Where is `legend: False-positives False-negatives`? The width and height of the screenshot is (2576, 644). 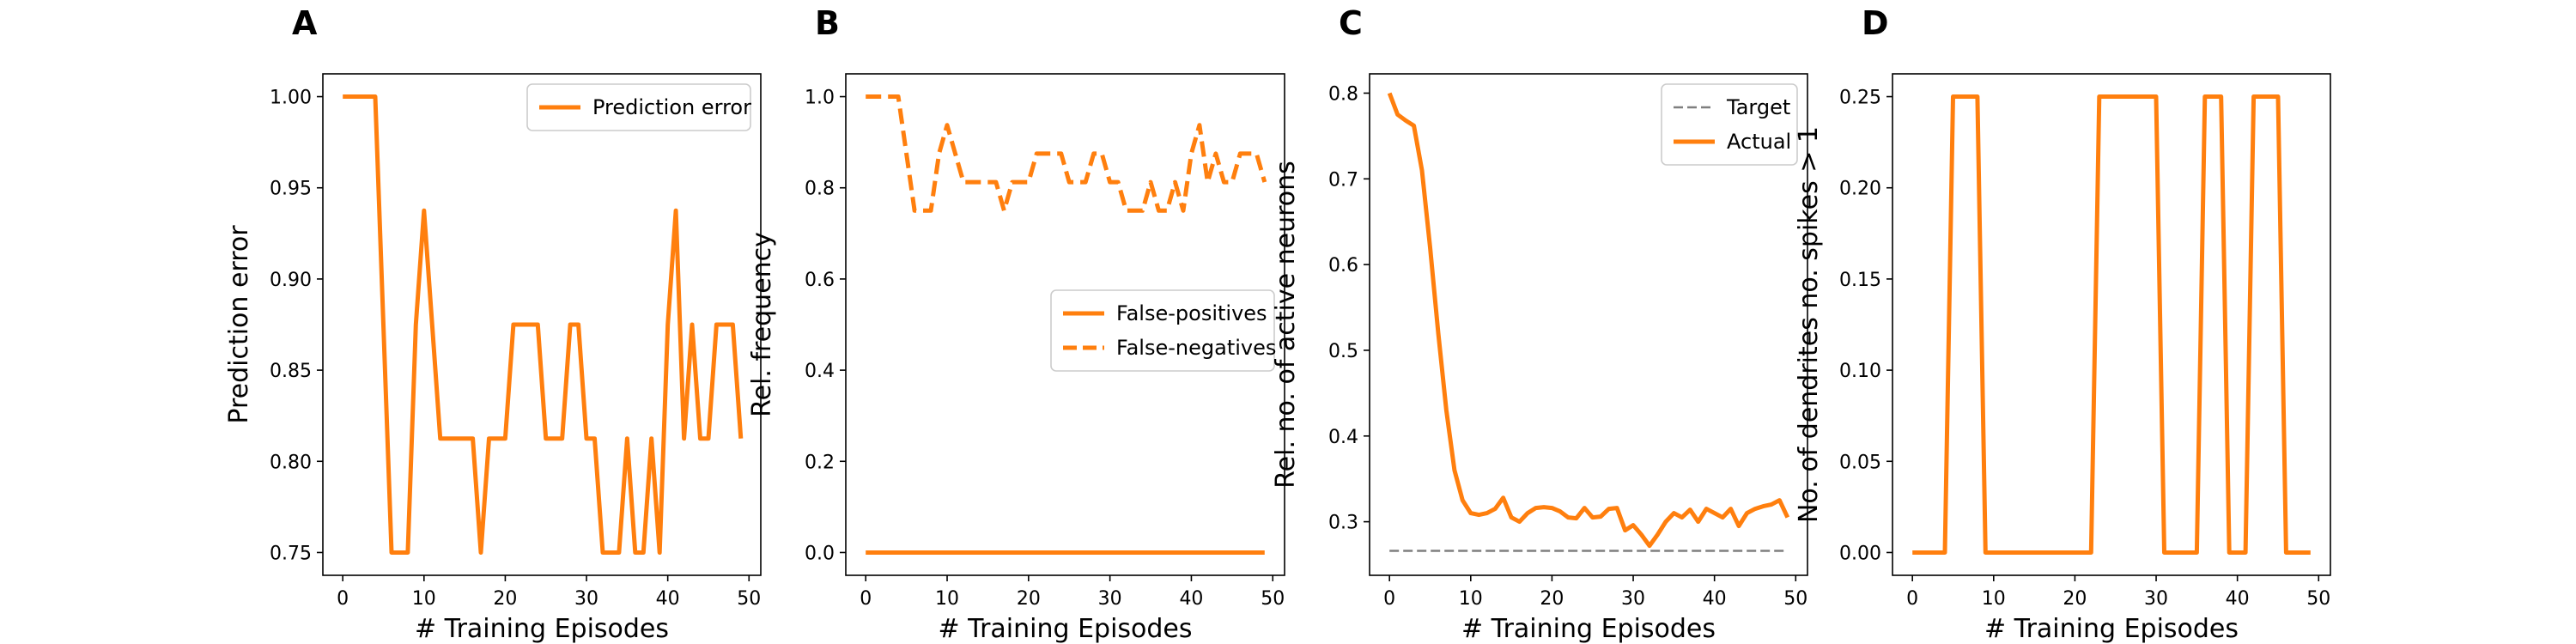
legend: False-positives False-negatives is located at coordinates (1163, 330).